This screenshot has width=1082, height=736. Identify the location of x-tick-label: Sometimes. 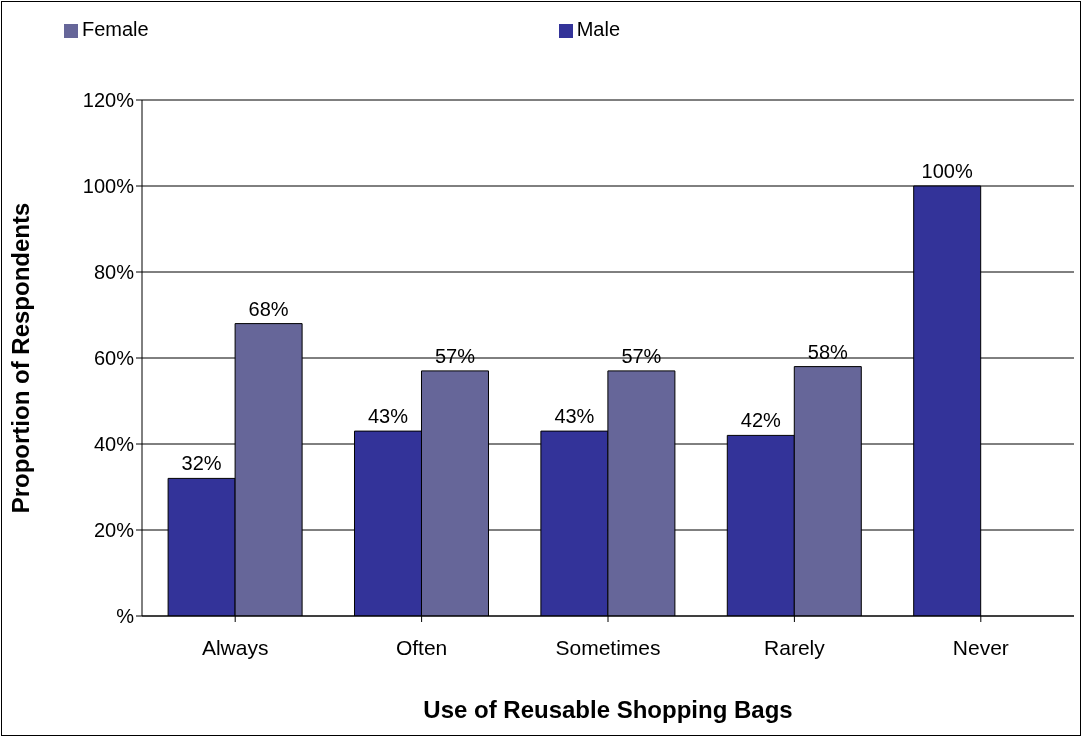
(608, 647).